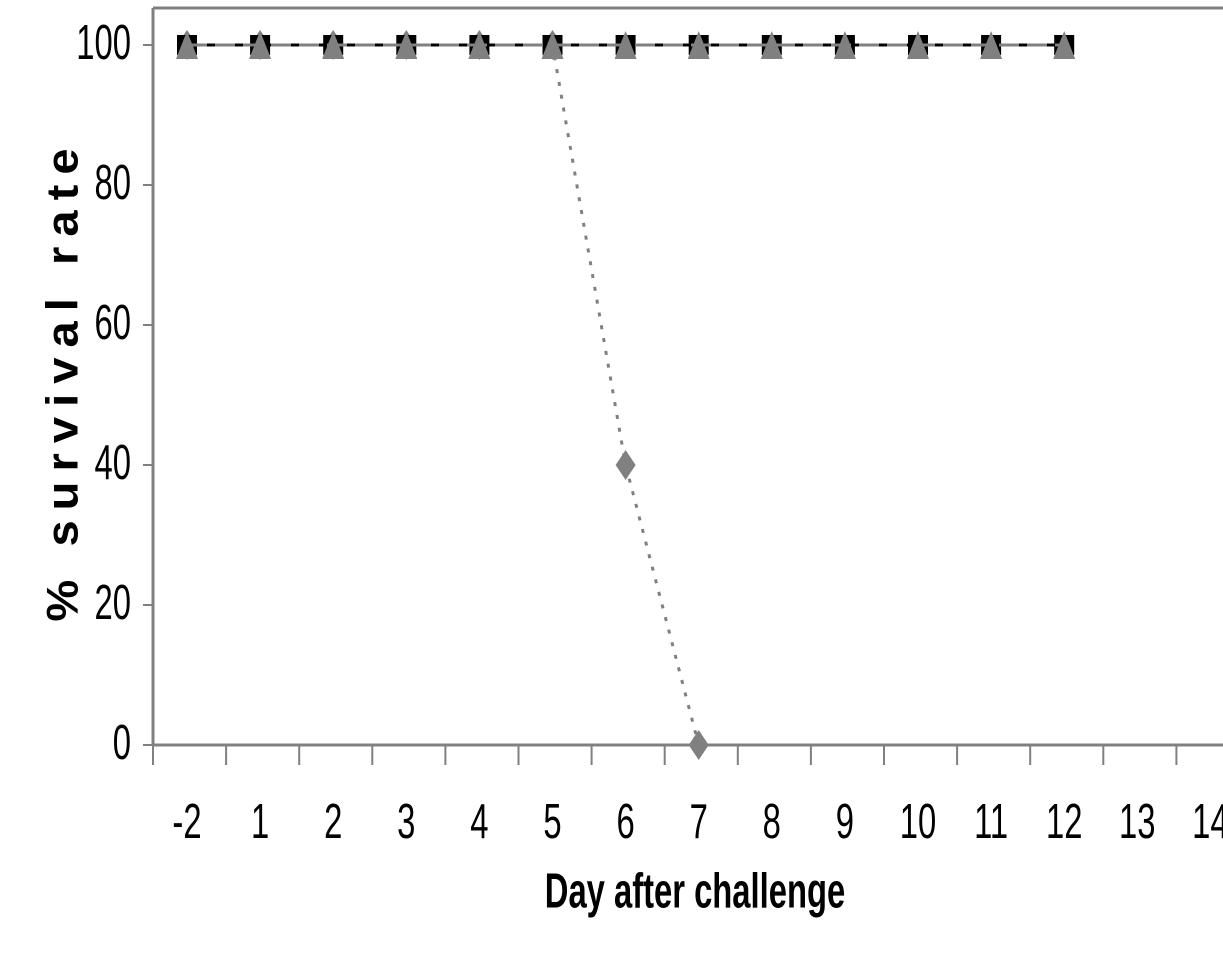 This screenshot has height=967, width=1223. What do you see at coordinates (772, 820) in the screenshot?
I see `x-tick-label: 8` at bounding box center [772, 820].